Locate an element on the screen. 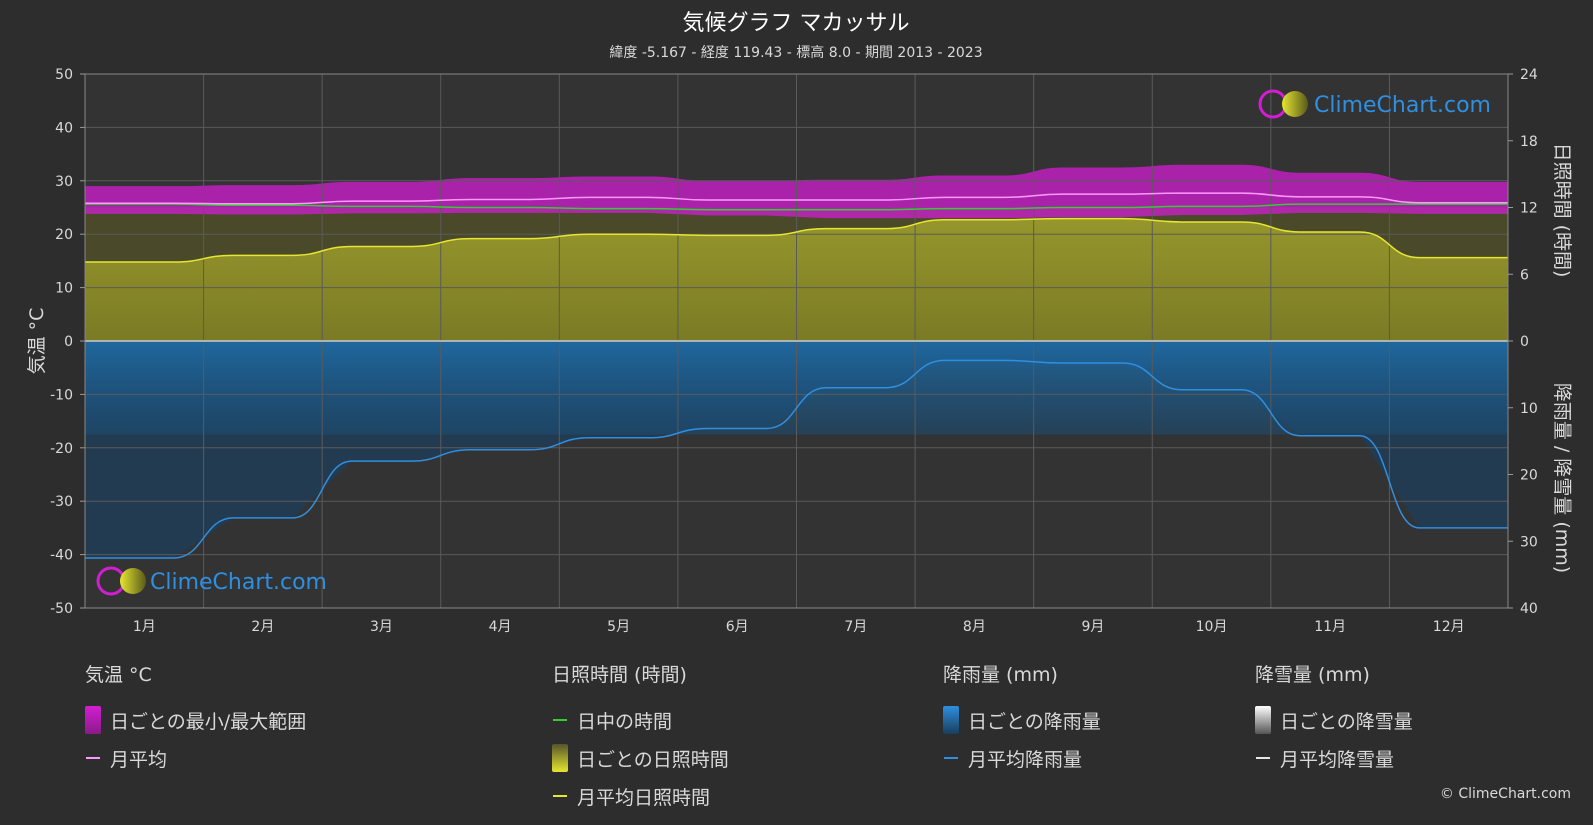  right-bottom-axis-label: 降雨量 / 降雪量 (mm) is located at coordinates (1562, 478).